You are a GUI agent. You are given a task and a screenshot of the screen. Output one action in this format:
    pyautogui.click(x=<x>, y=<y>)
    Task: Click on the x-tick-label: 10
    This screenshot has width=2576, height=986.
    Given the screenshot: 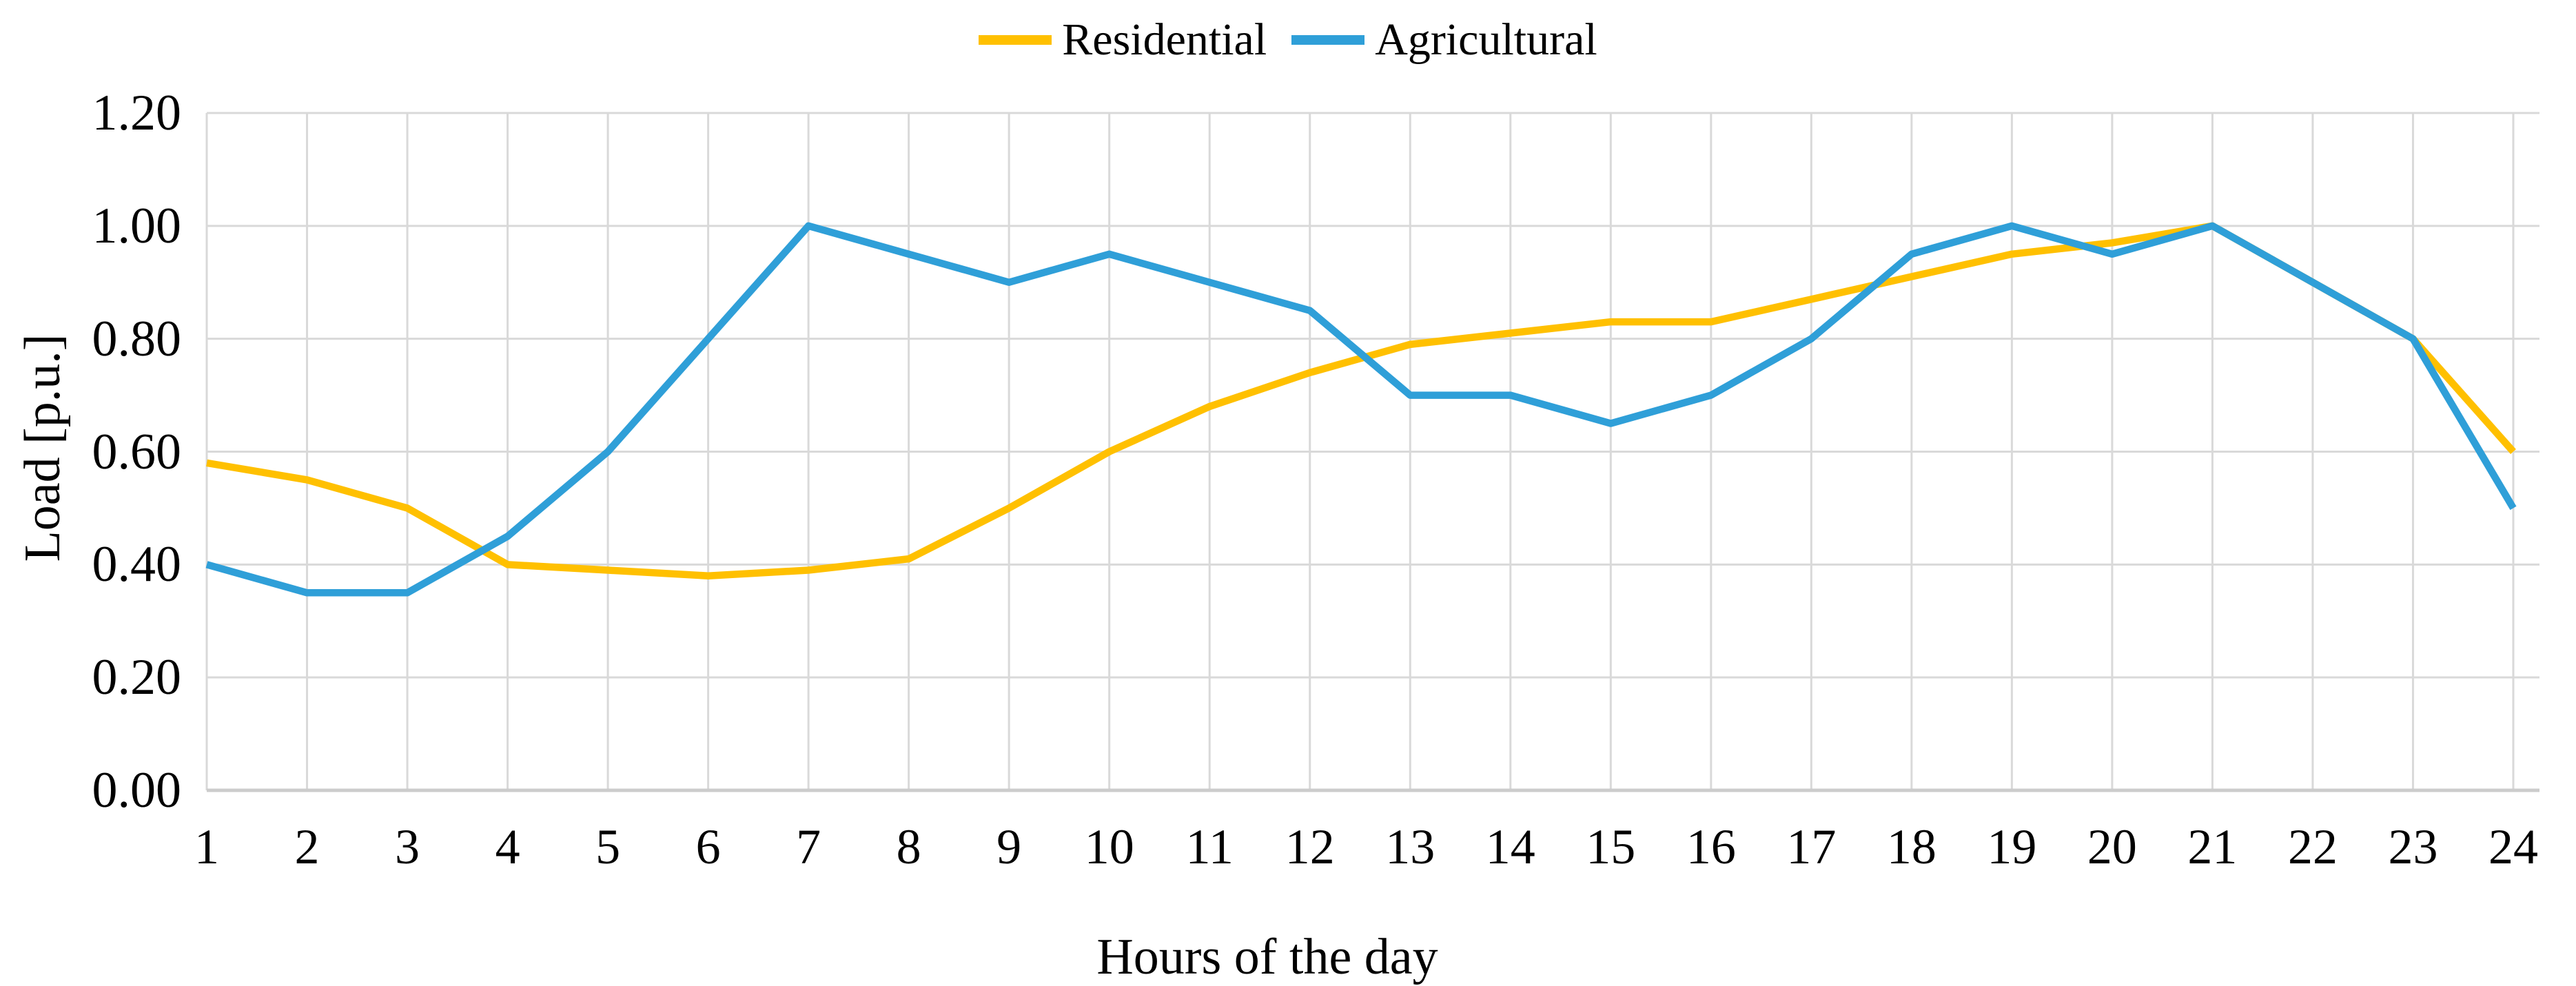 What is the action you would take?
    pyautogui.click(x=1109, y=846)
    